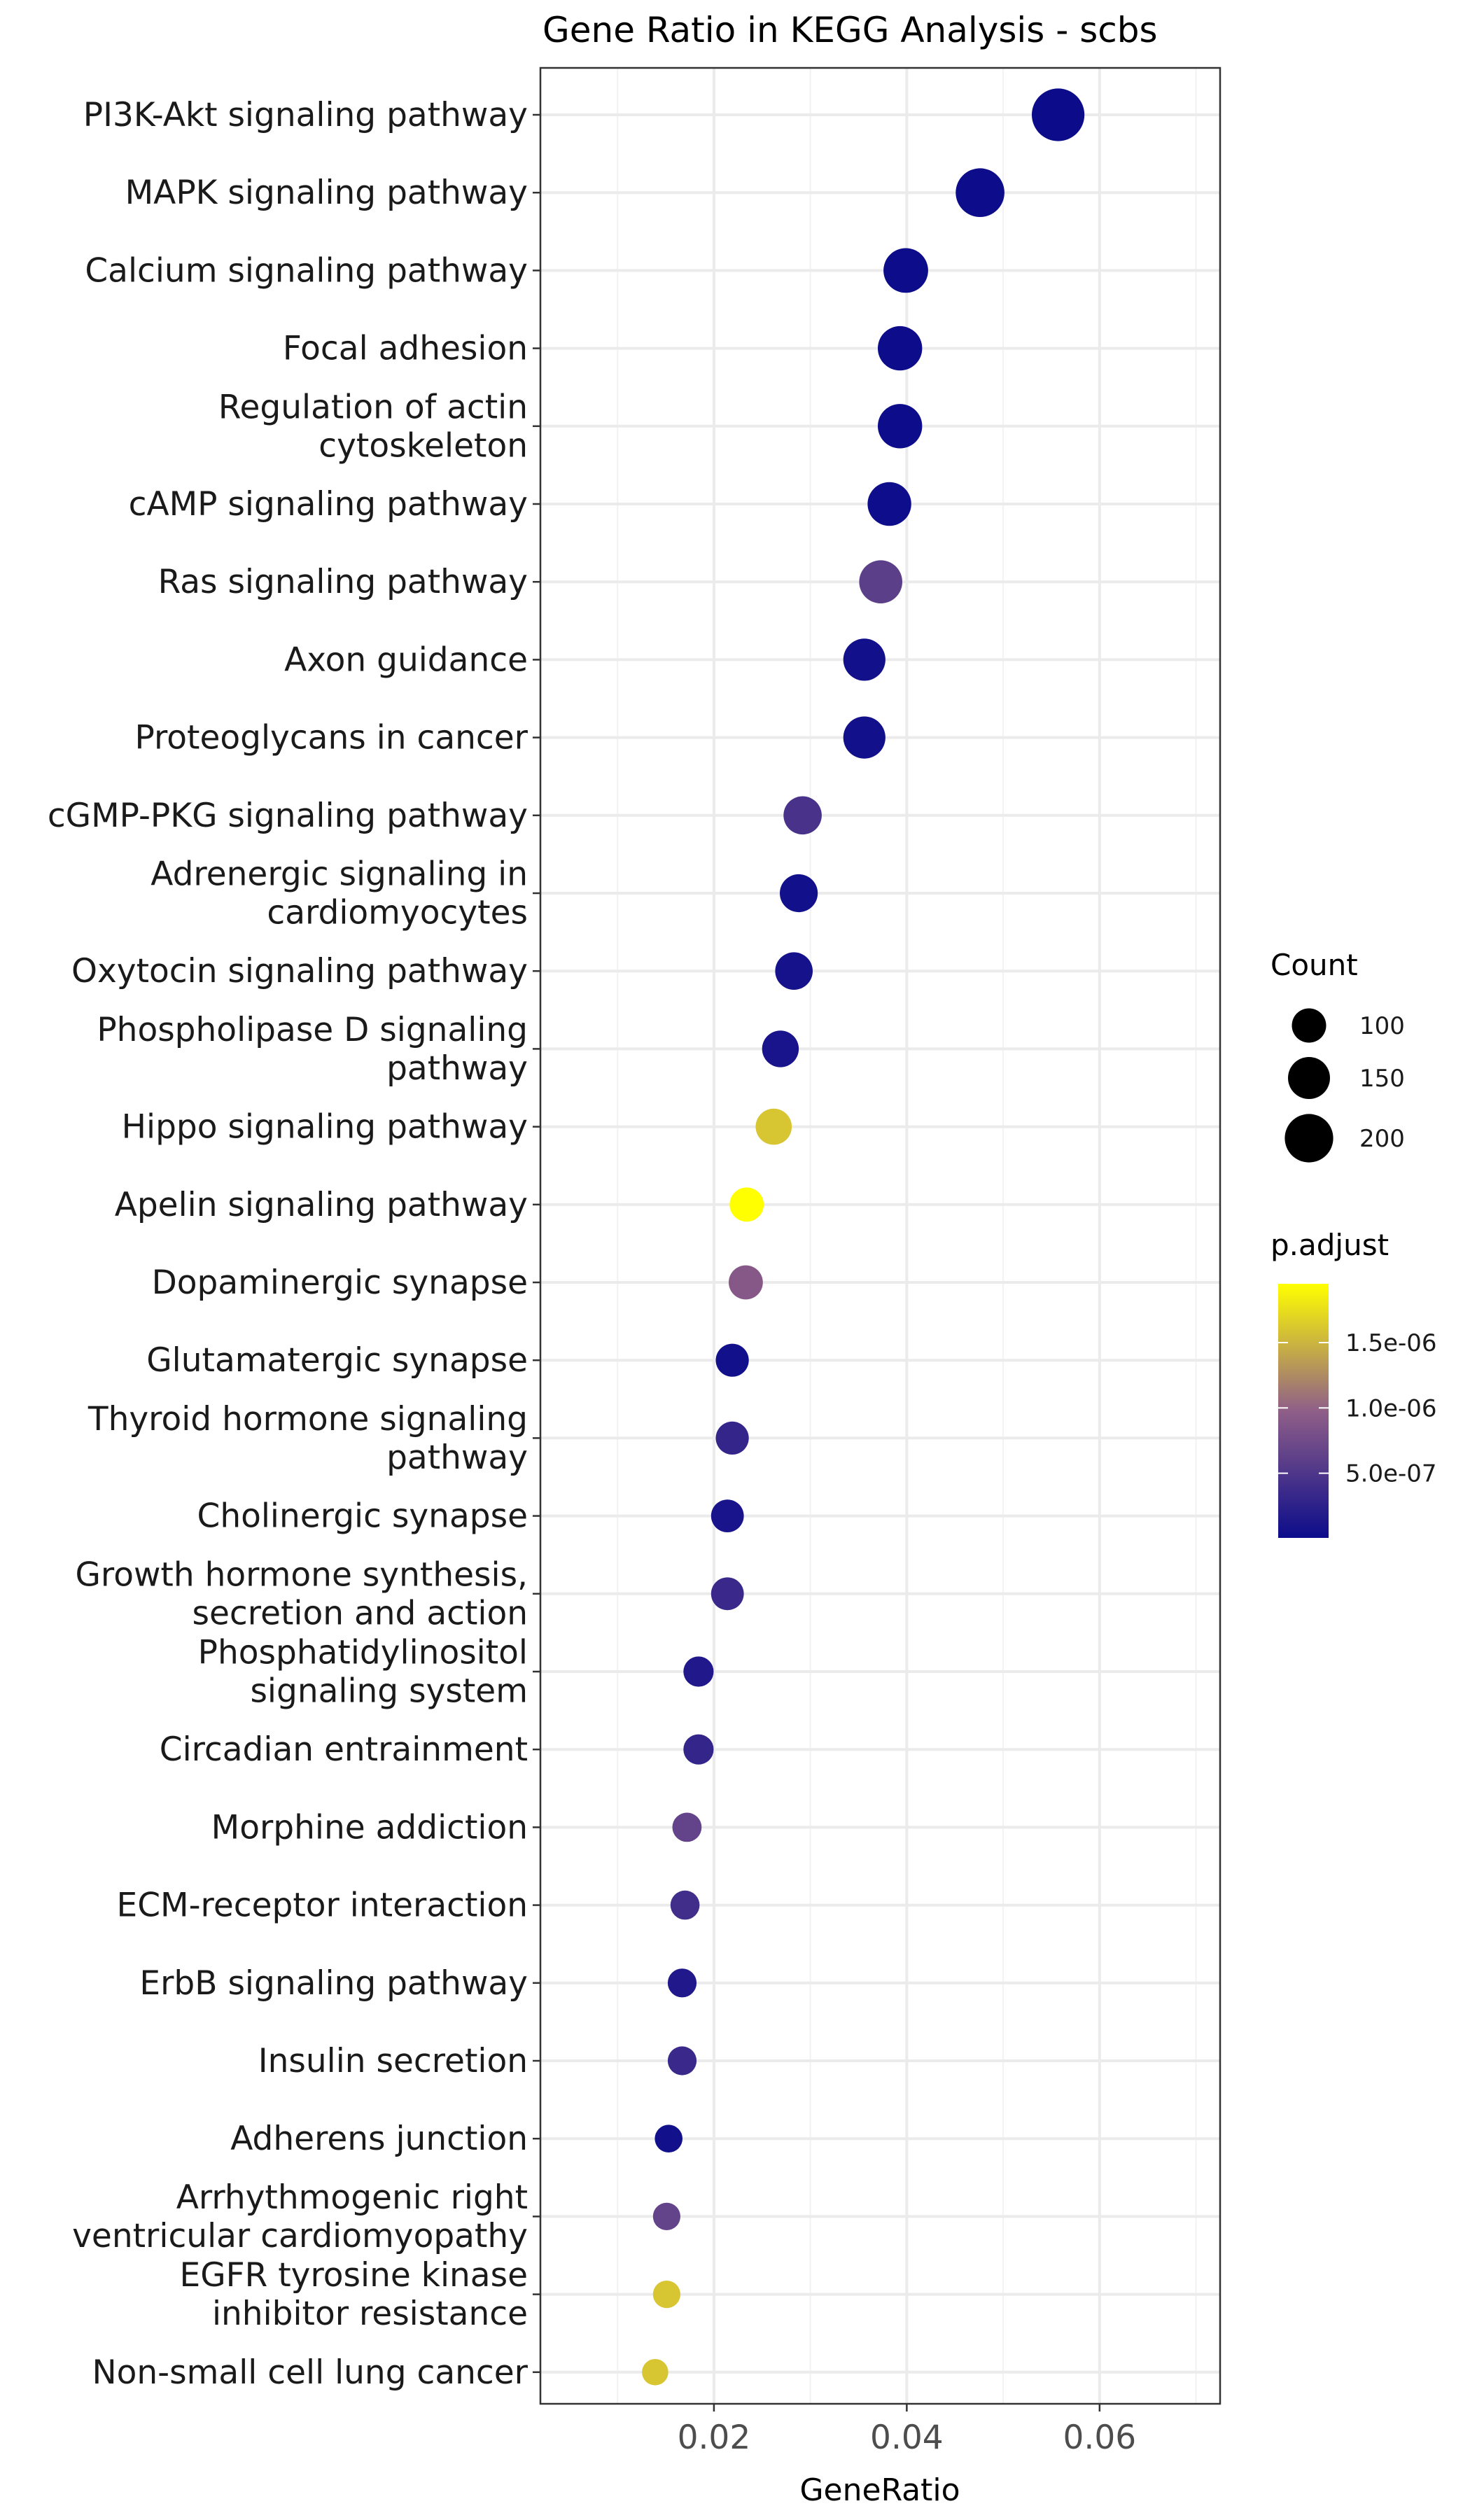  What do you see at coordinates (373, 407) in the screenshot?
I see `y-category-label: Regulation of actin` at bounding box center [373, 407].